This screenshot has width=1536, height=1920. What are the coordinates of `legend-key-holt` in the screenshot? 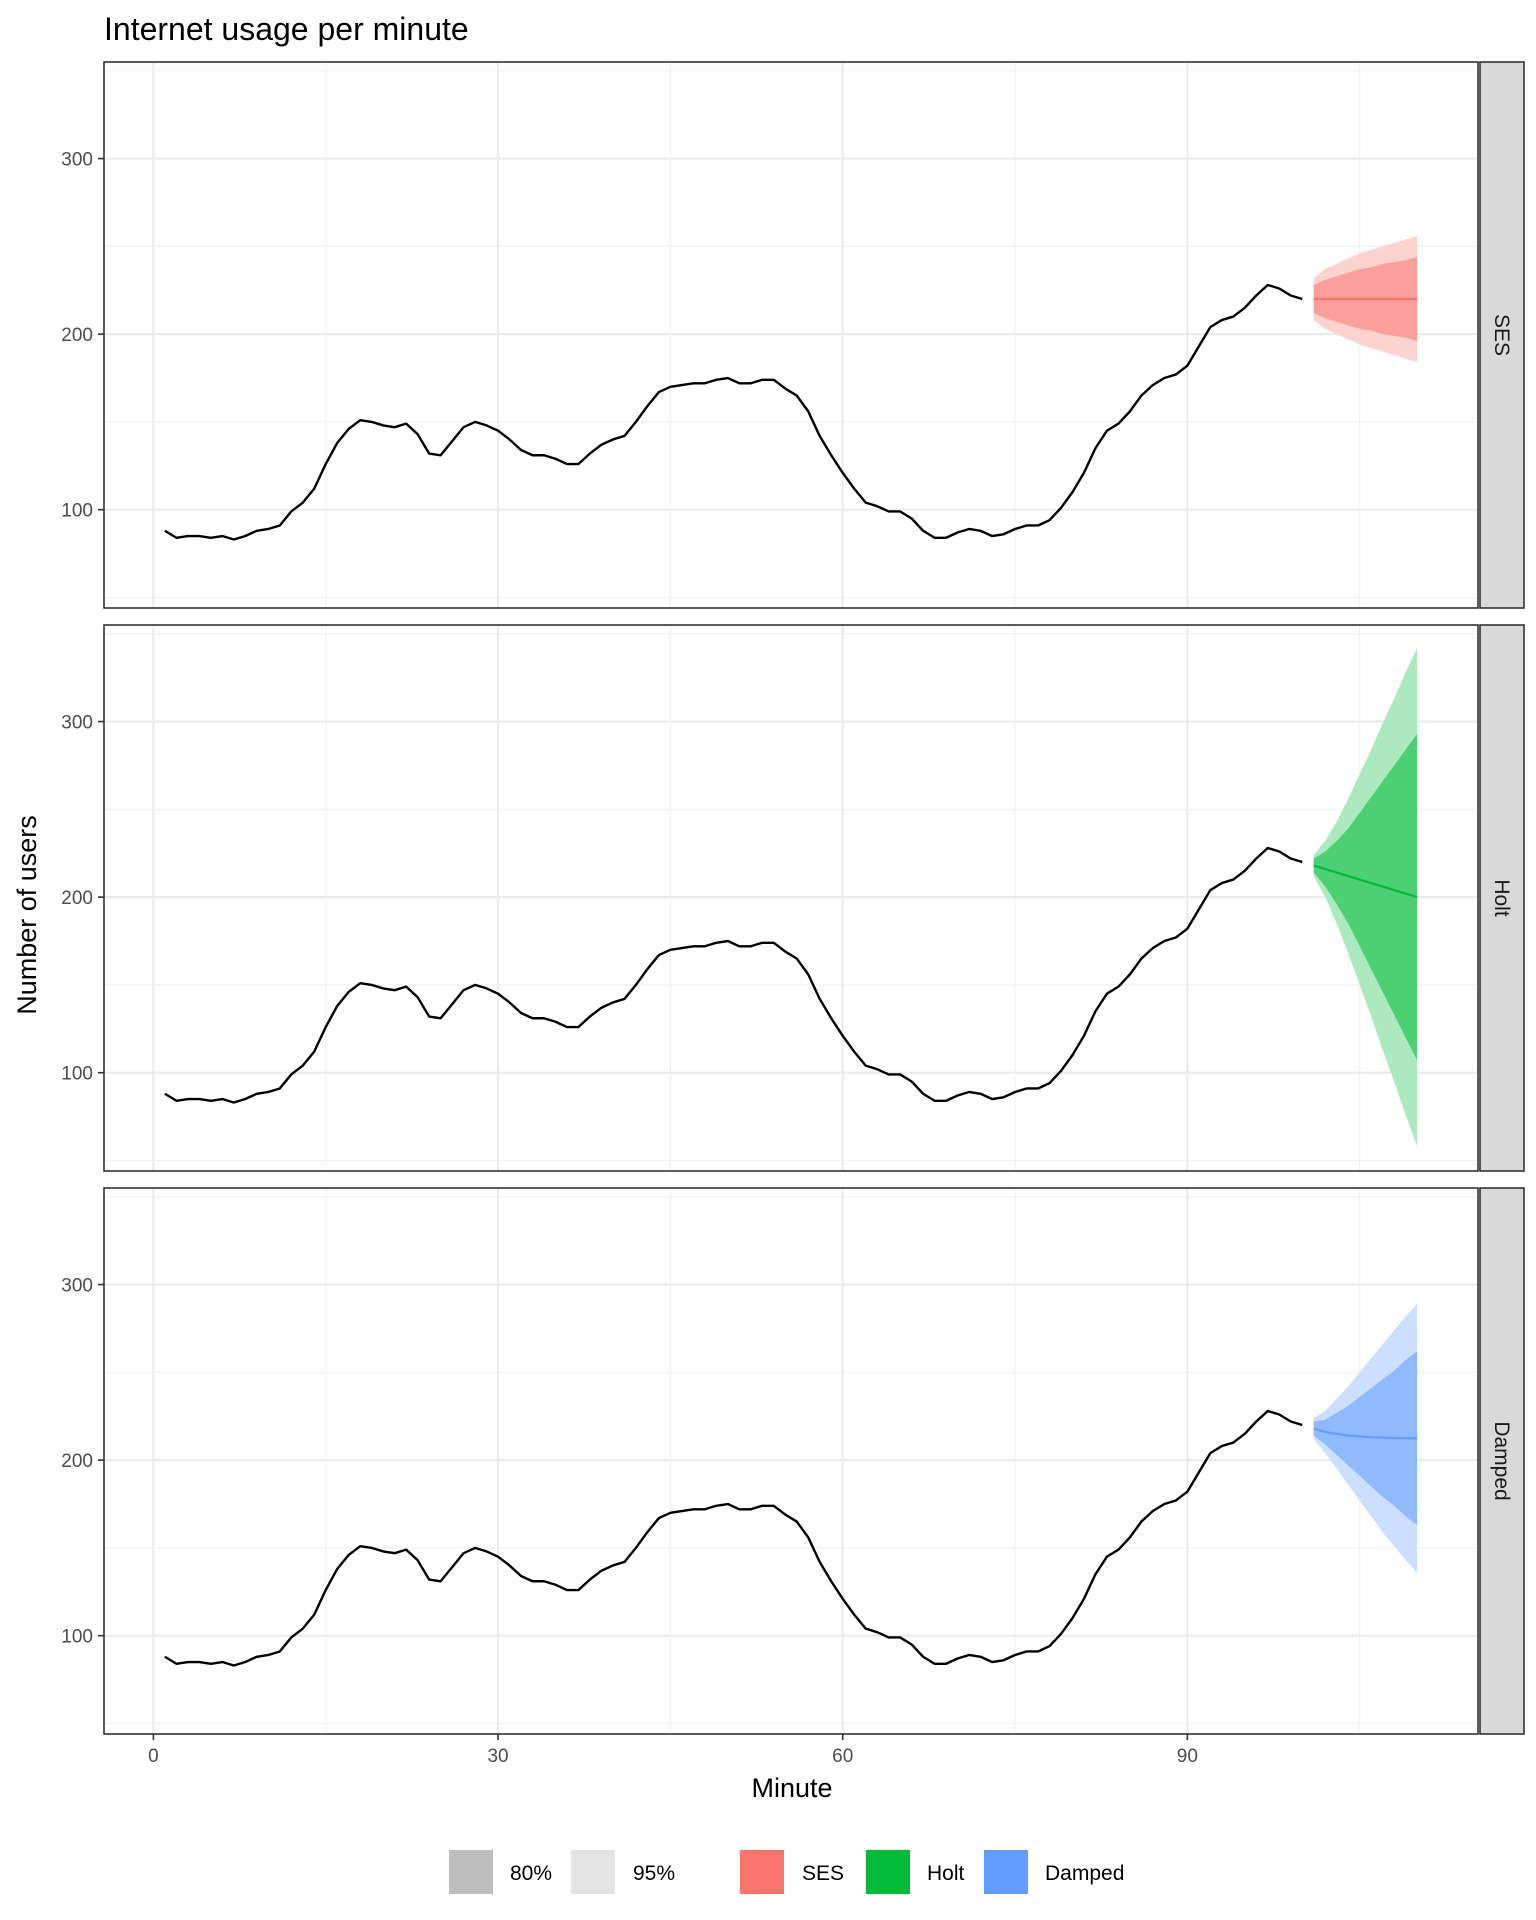 It's located at (888, 1872).